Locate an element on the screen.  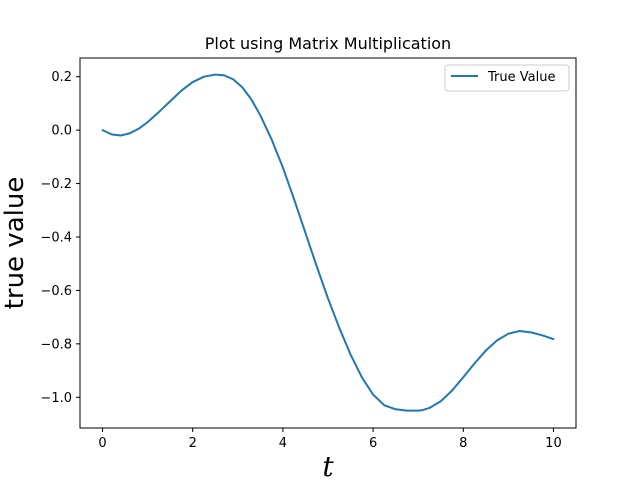
y-tick-label: −1.0 is located at coordinates (56, 398).